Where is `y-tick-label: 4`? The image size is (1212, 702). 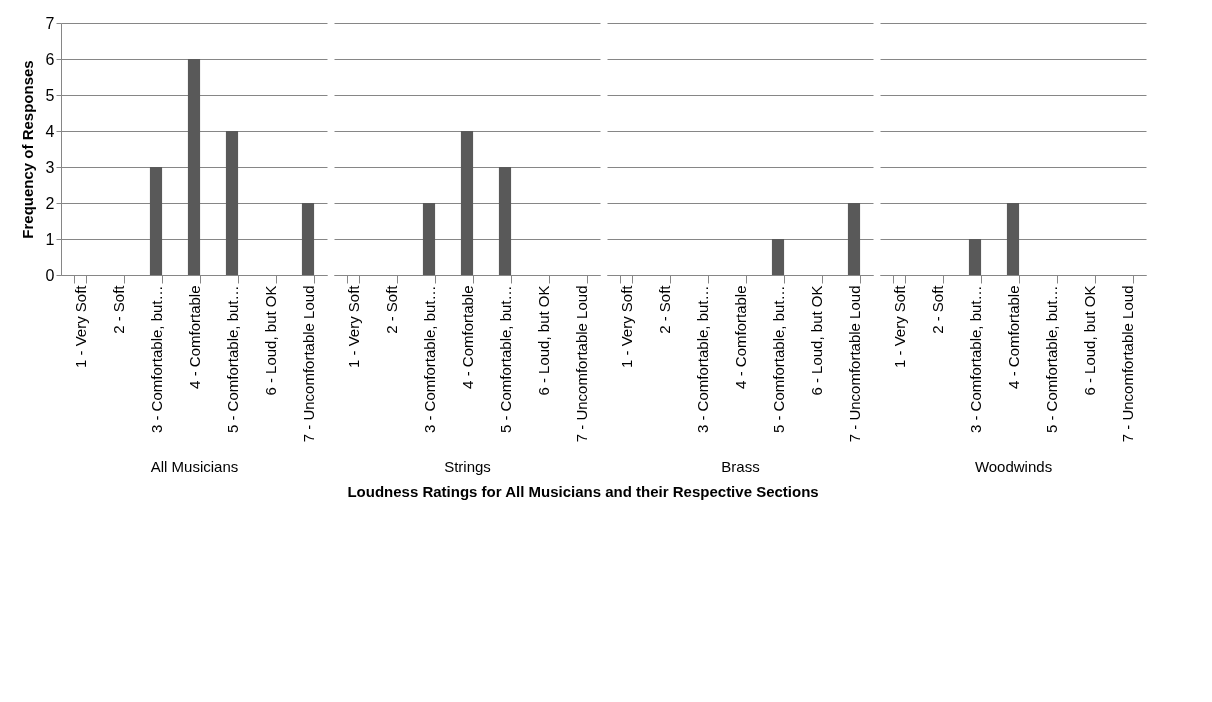 y-tick-label: 4 is located at coordinates (50, 131).